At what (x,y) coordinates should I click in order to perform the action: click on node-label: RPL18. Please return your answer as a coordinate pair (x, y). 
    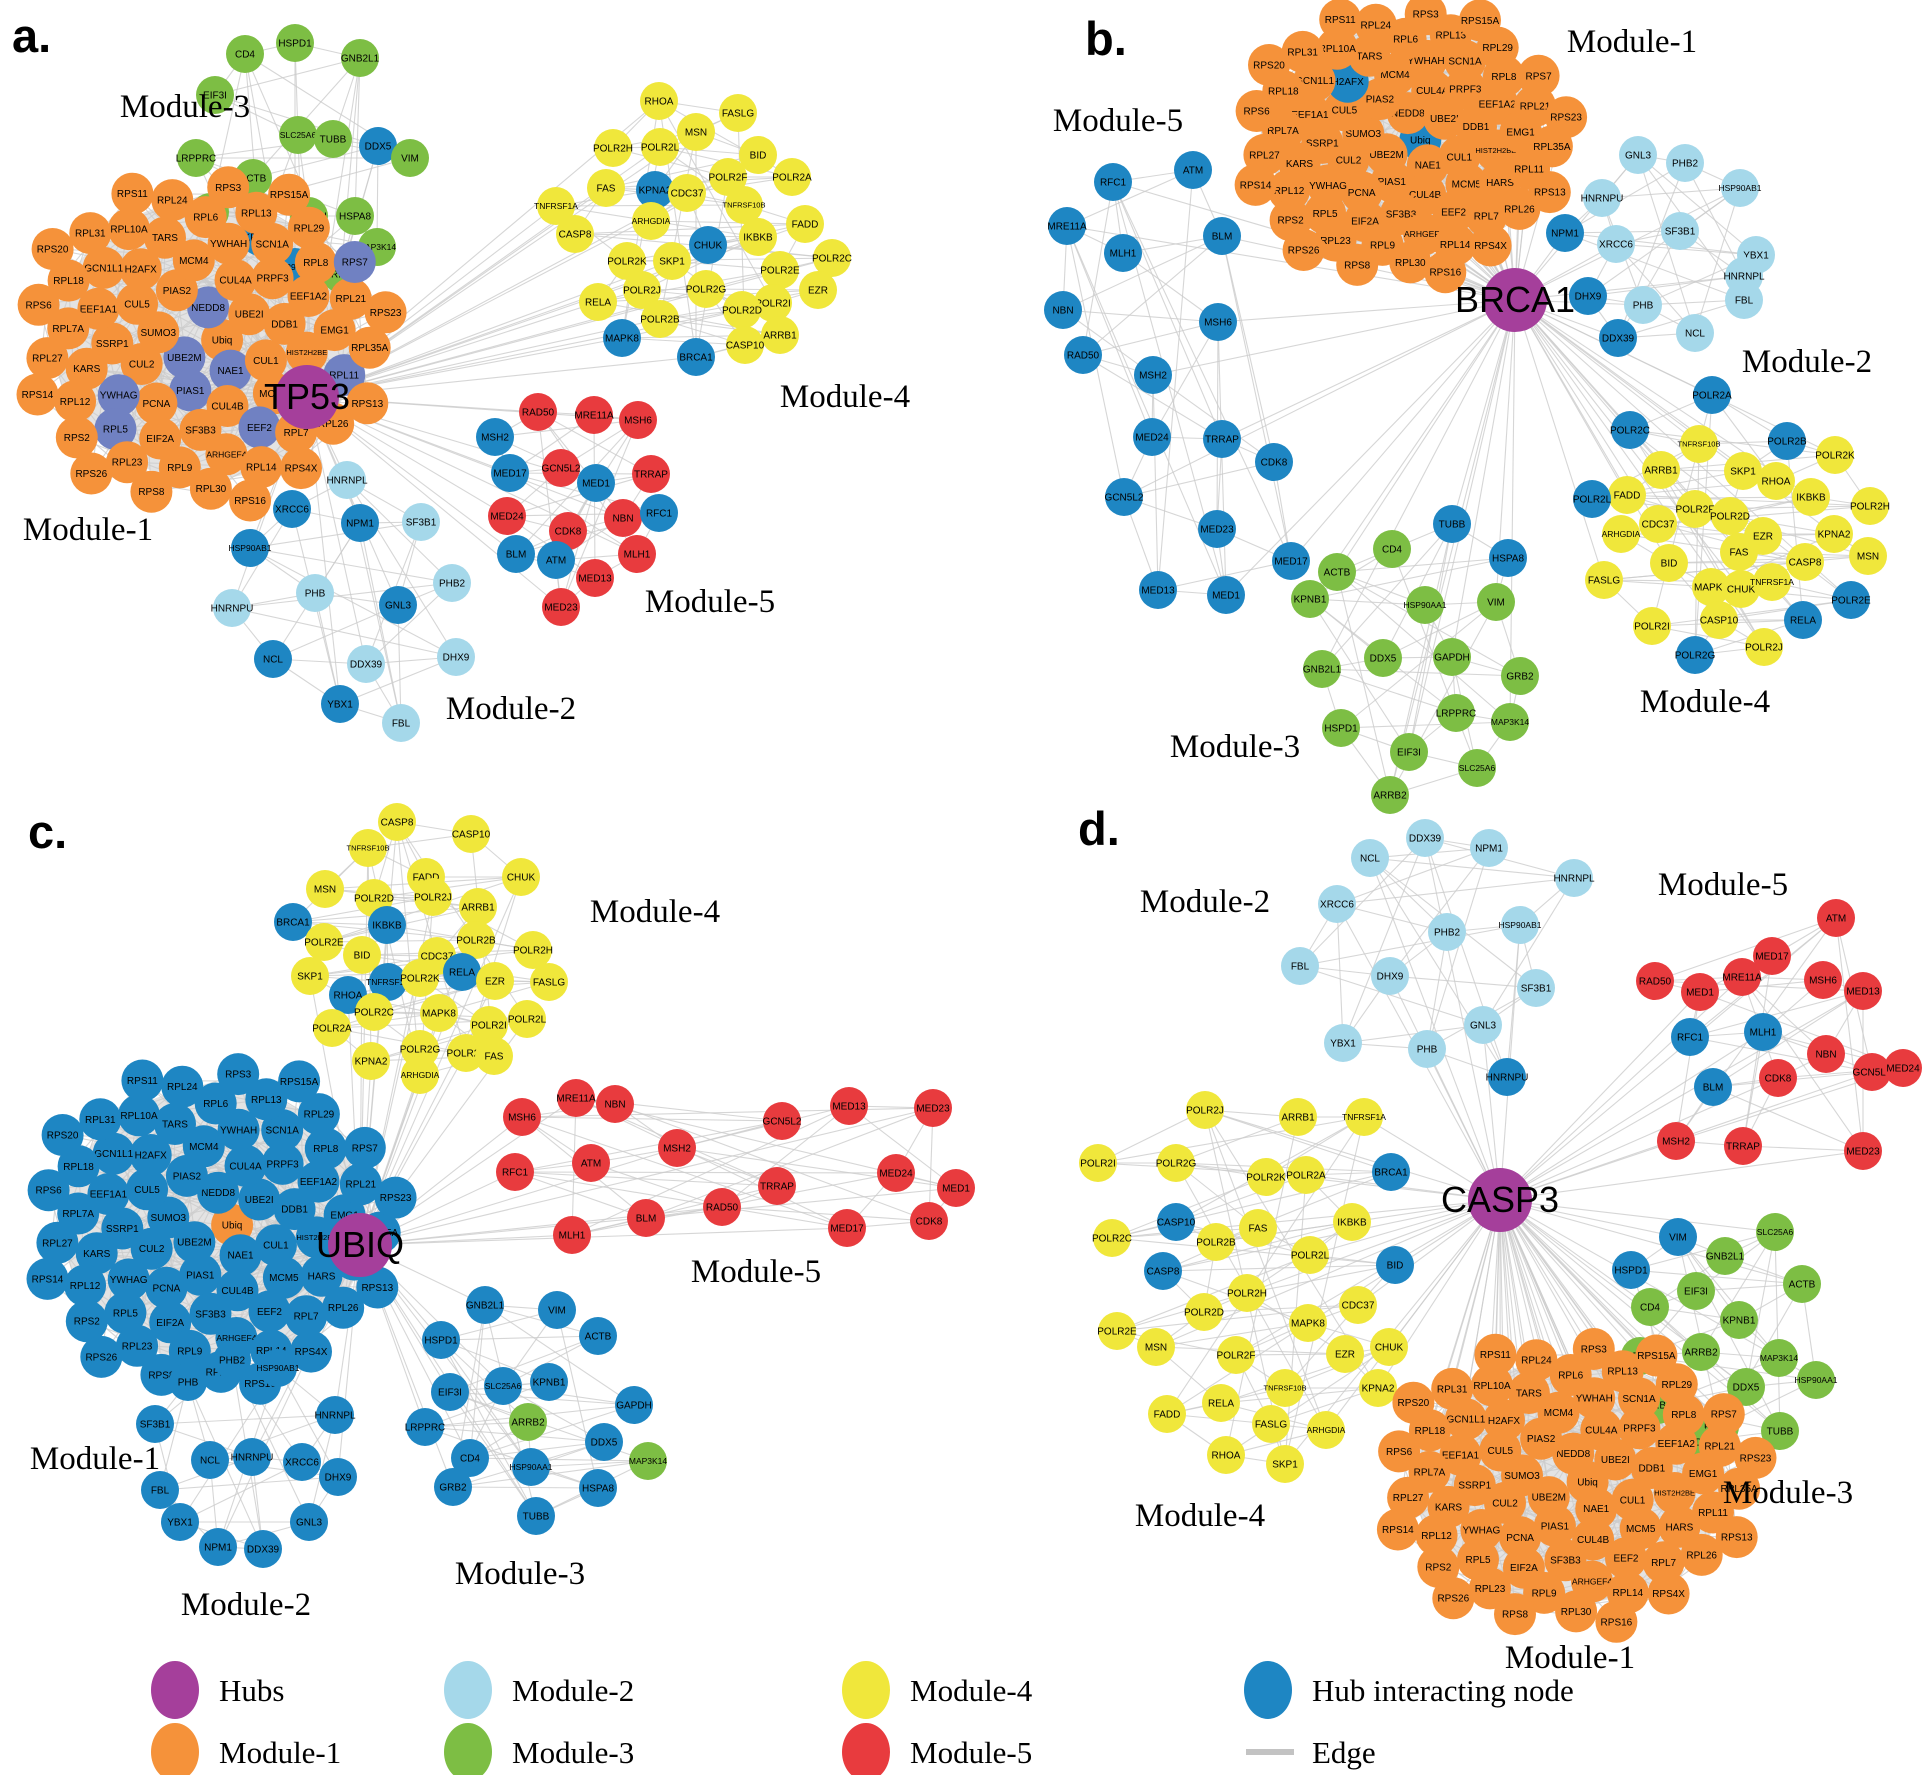
    Looking at the image, I should click on (1283, 92).